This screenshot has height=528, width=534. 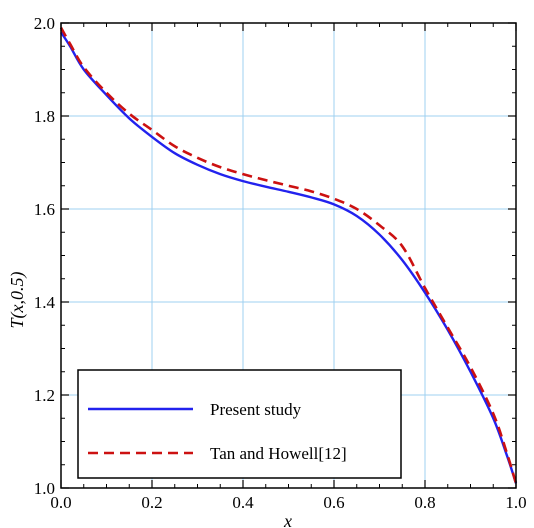 What do you see at coordinates (287, 519) in the screenshot?
I see `x-axis-title: x` at bounding box center [287, 519].